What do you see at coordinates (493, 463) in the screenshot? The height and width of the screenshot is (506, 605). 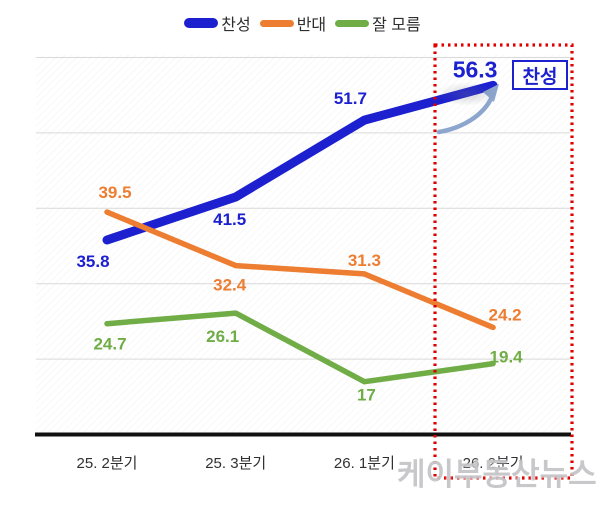 I see `x-tick-label-3: 26. 2분기` at bounding box center [493, 463].